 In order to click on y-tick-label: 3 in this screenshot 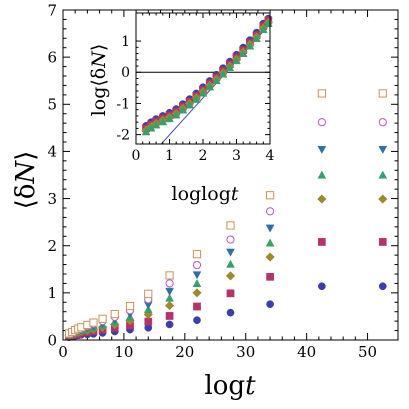, I will do `click(52, 199)`.